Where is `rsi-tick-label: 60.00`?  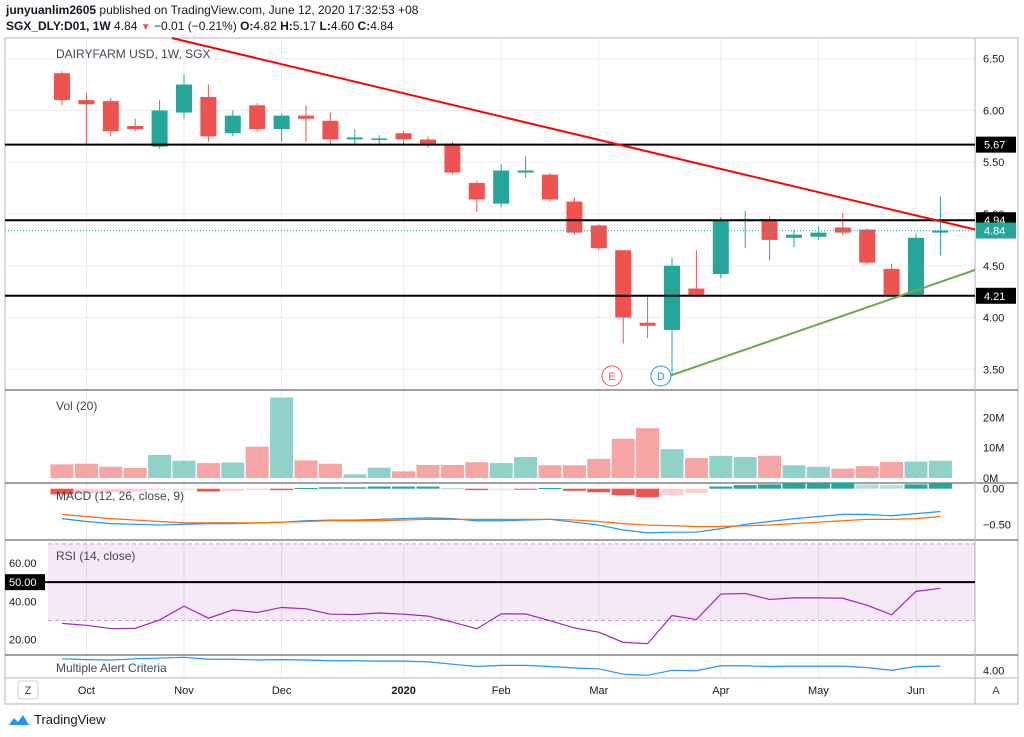 rsi-tick-label: 60.00 is located at coordinates (23, 564).